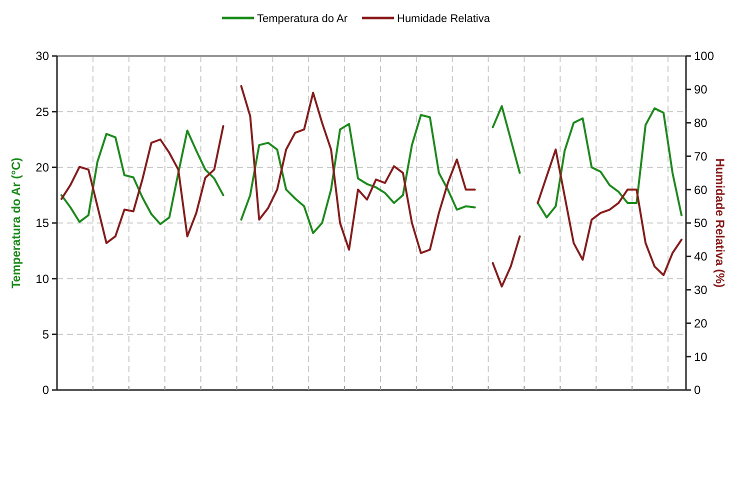  I want to click on y2-tick-label: 30, so click(701, 290).